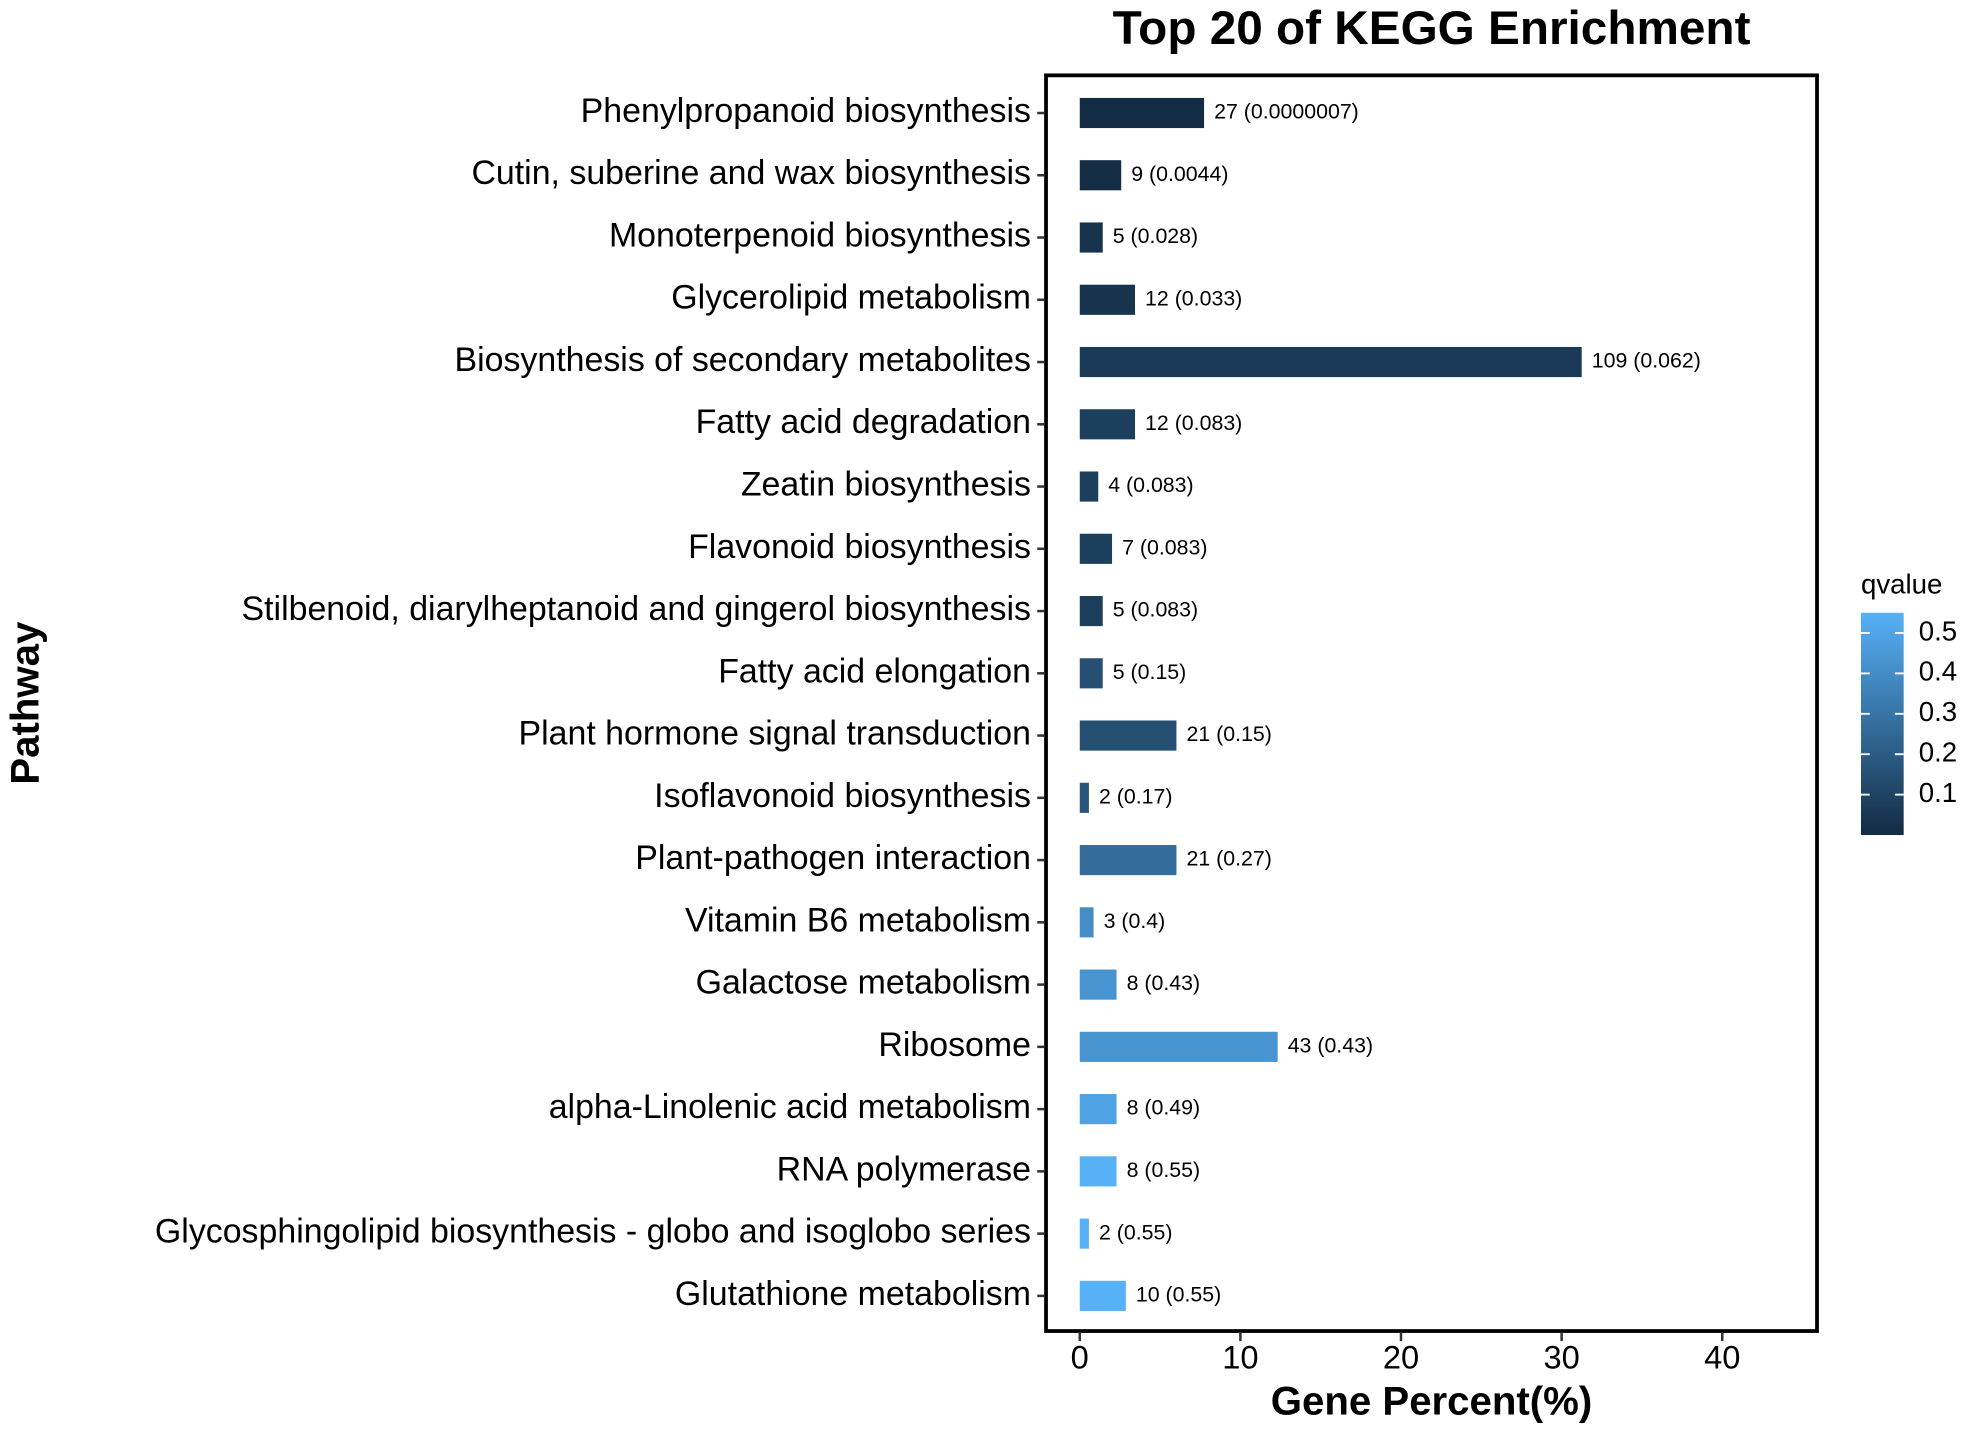  Describe the element at coordinates (1722, 1357) in the screenshot. I see `x-tick-label: 40` at that location.